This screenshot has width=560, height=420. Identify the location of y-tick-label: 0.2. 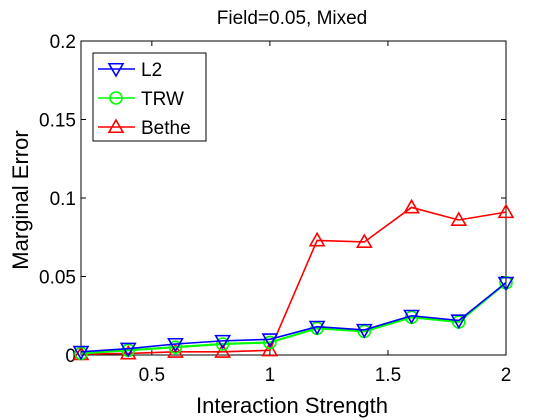
(63, 42).